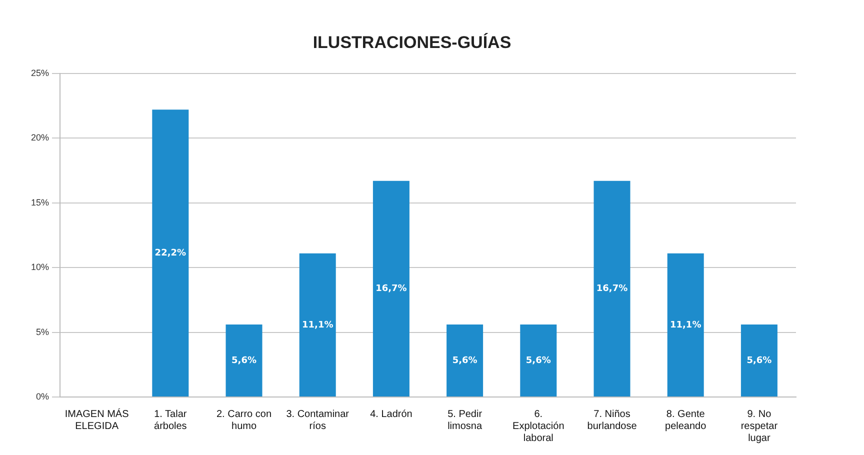 Image resolution: width=864 pixels, height=455 pixels. Describe the element at coordinates (43, 396) in the screenshot. I see `y-tick-label: 0%` at that location.